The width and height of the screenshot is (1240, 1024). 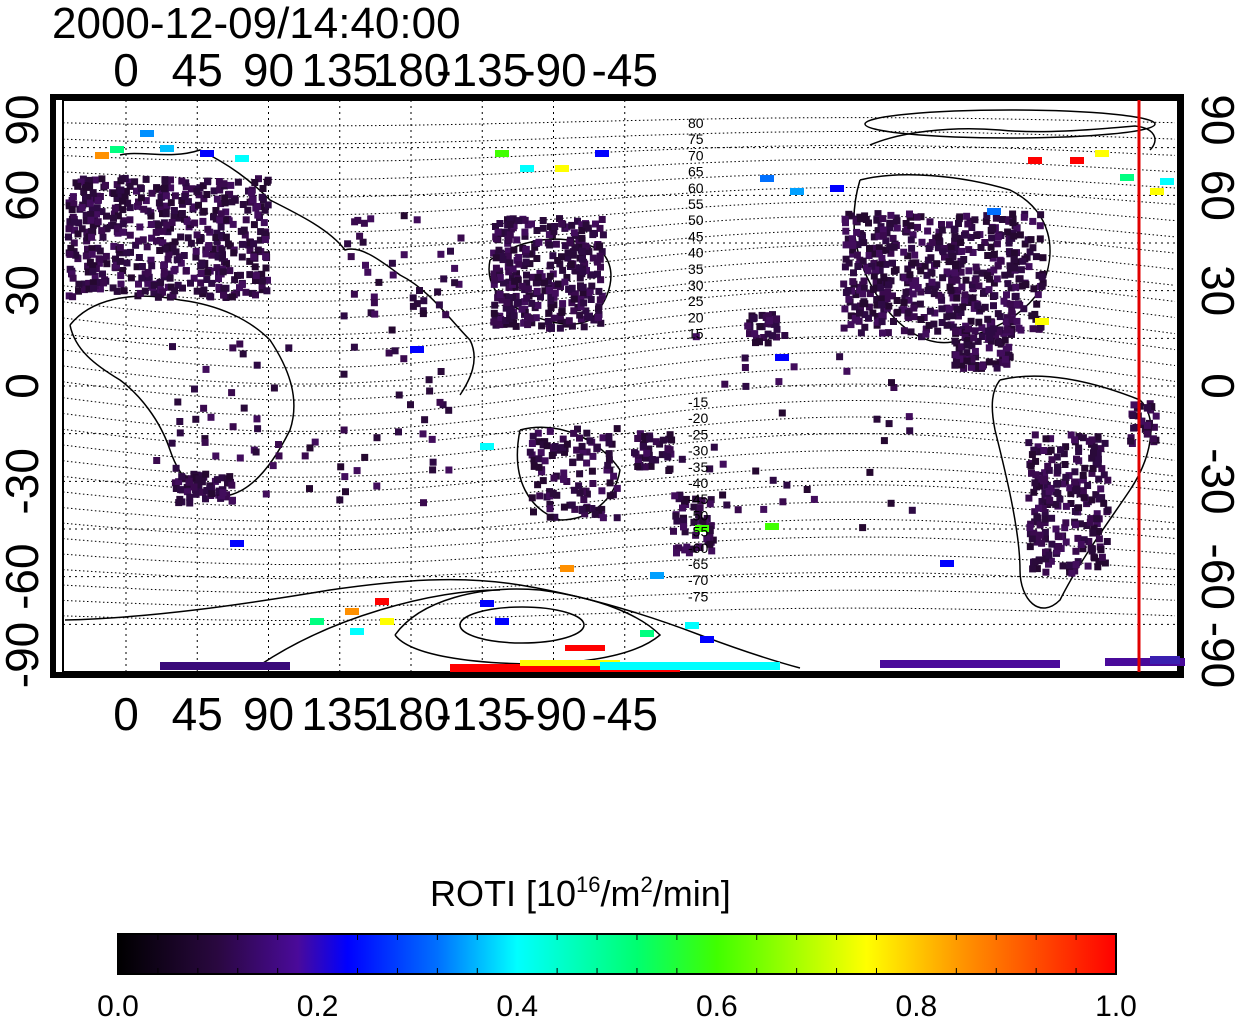 What do you see at coordinates (698, 434) in the screenshot?
I see `contour-label: -25` at bounding box center [698, 434].